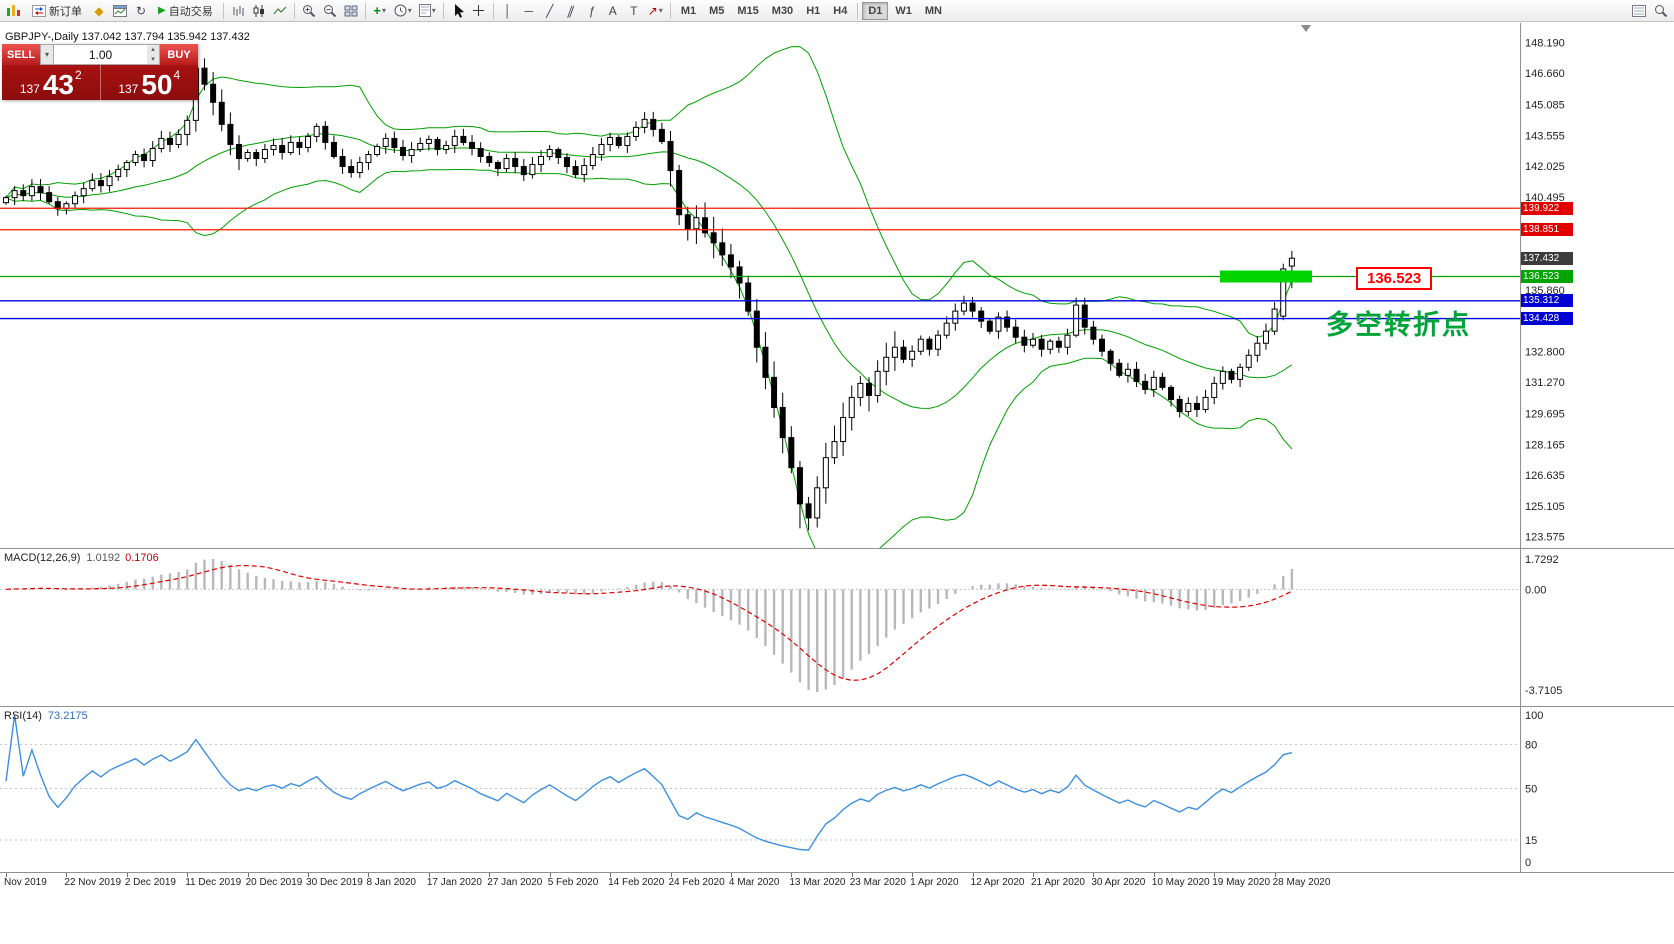 The image size is (1674, 944). I want to click on cursor-icon, so click(459, 10).